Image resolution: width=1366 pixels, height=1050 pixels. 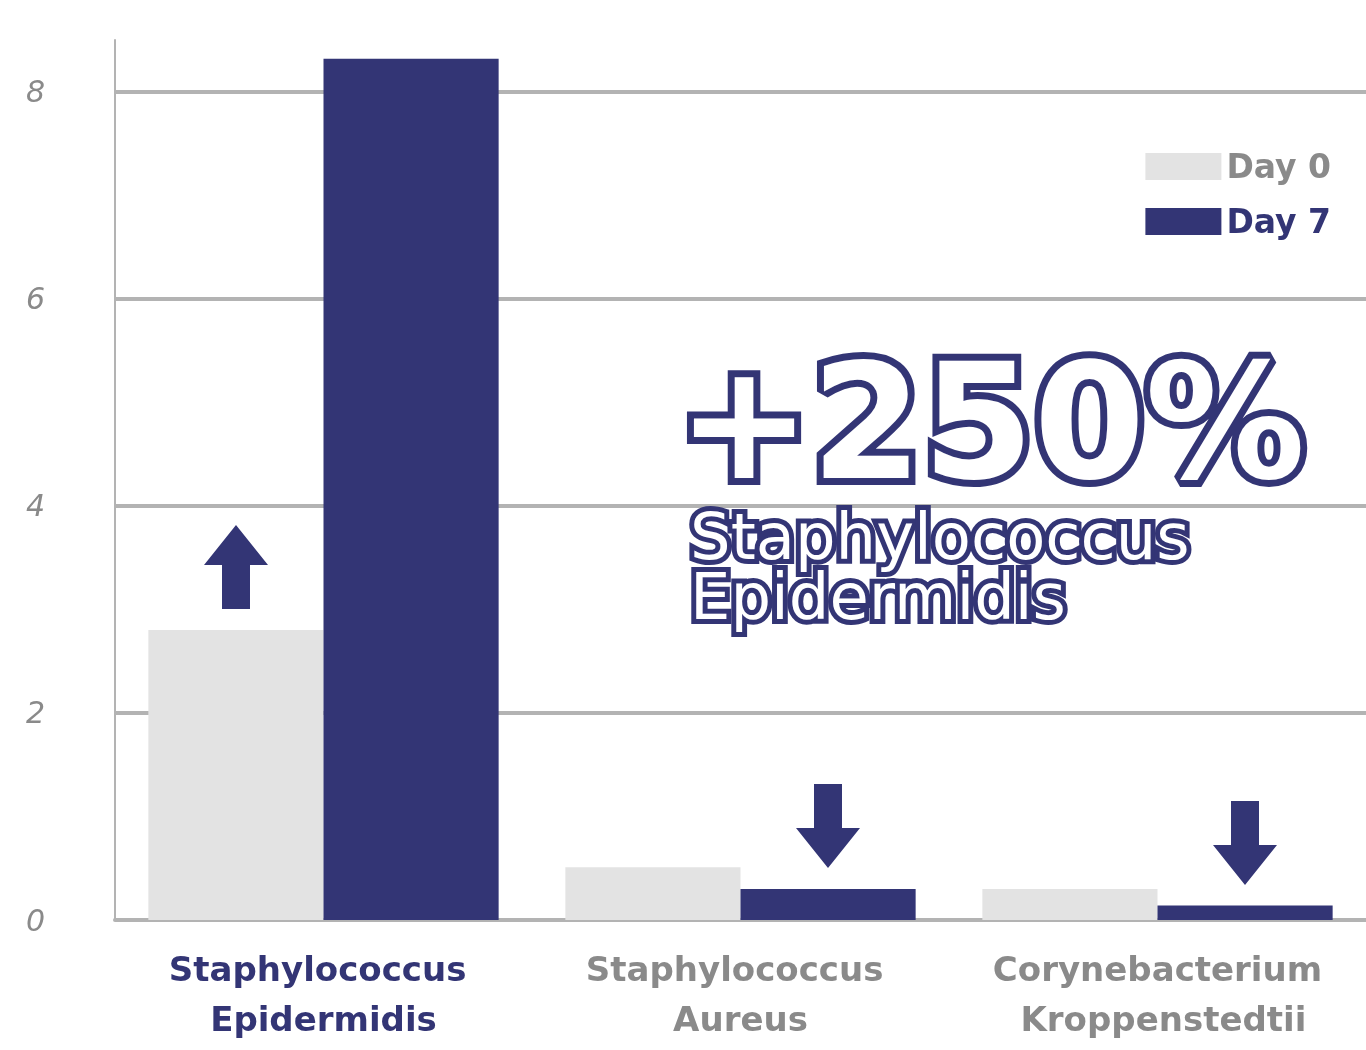 What do you see at coordinates (35, 920) in the screenshot?
I see `y-tick-label: 0` at bounding box center [35, 920].